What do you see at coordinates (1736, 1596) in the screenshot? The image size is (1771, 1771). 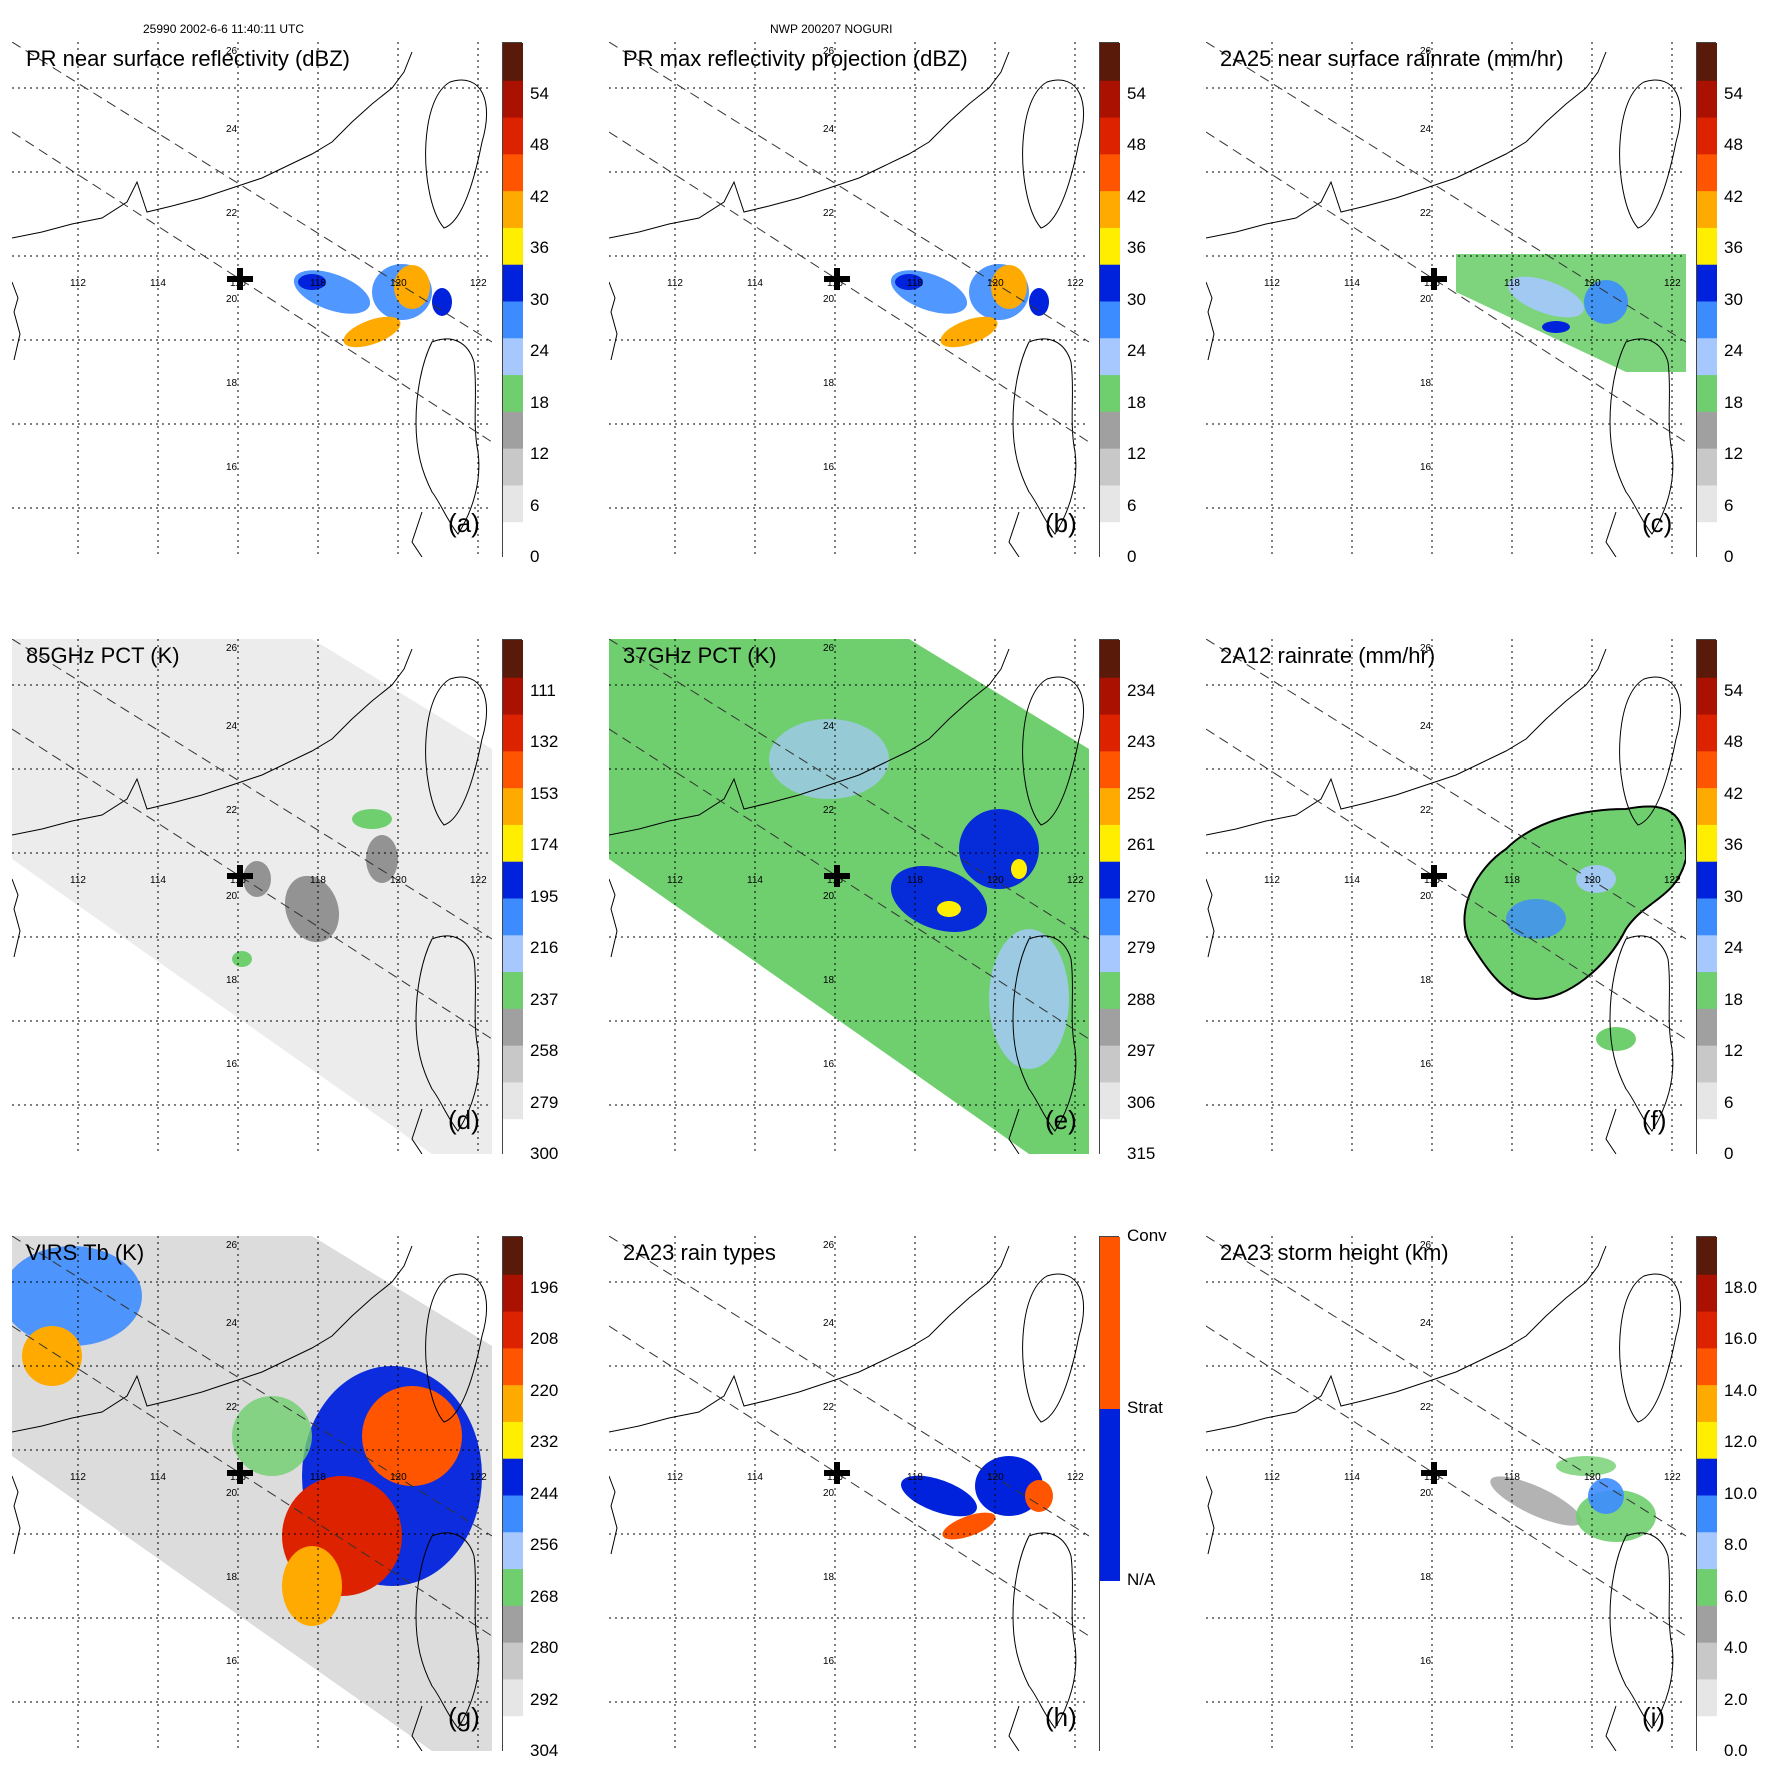 I see `colorbar-tick: 6.0` at bounding box center [1736, 1596].